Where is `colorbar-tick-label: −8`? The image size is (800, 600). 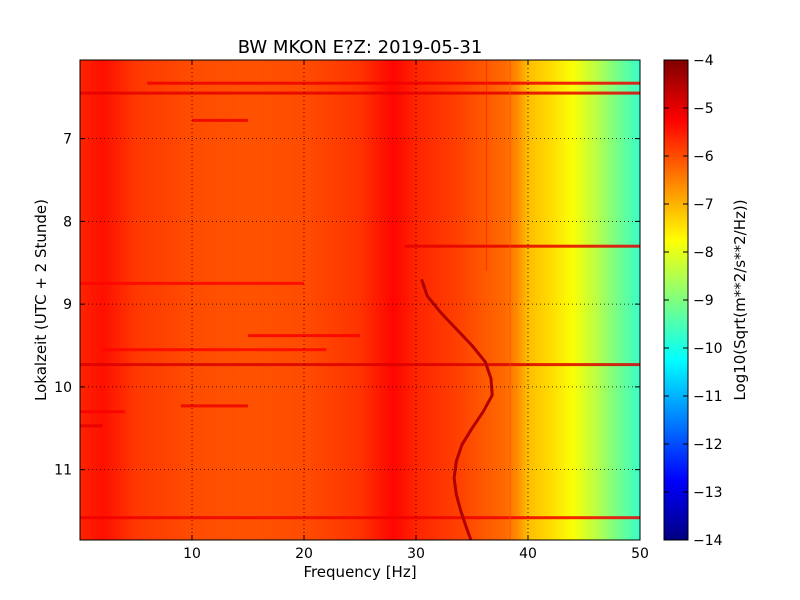 colorbar-tick-label: −8 is located at coordinates (703, 253).